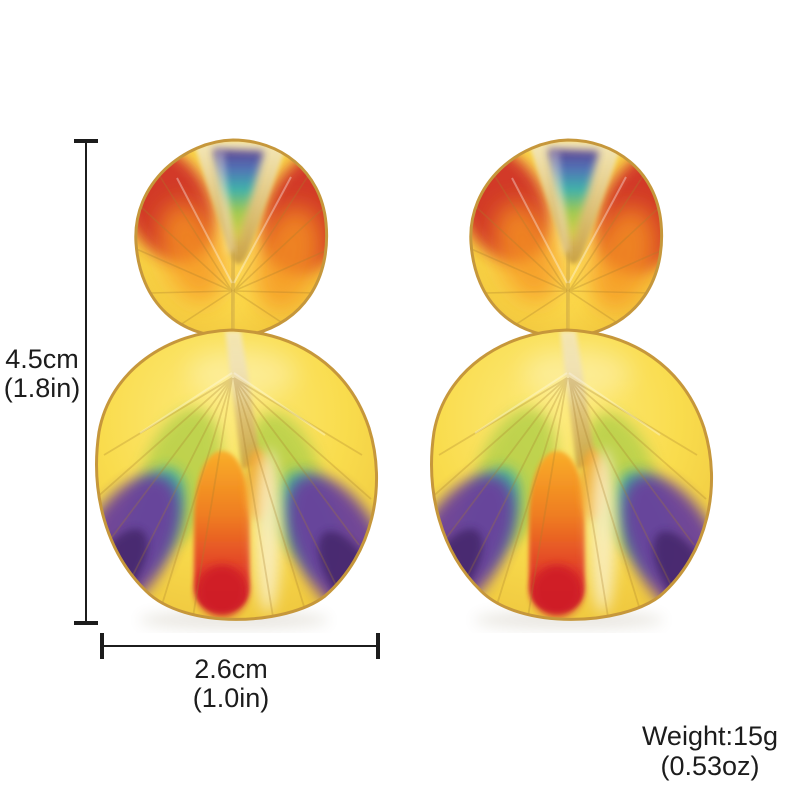 The width and height of the screenshot is (800, 800). Describe the element at coordinates (710, 766) in the screenshot. I see `weight-ounces-text: (0.53oz)` at that location.